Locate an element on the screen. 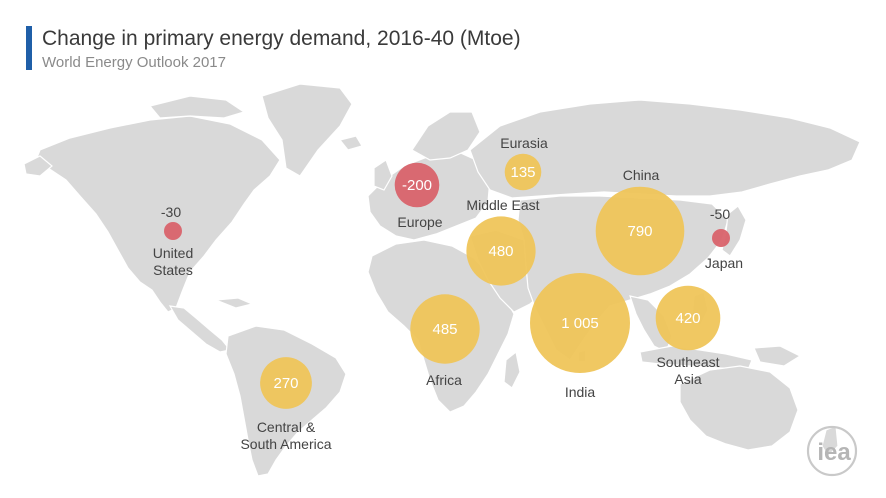 This screenshot has width=886, height=498. bubble-china is located at coordinates (640, 231).